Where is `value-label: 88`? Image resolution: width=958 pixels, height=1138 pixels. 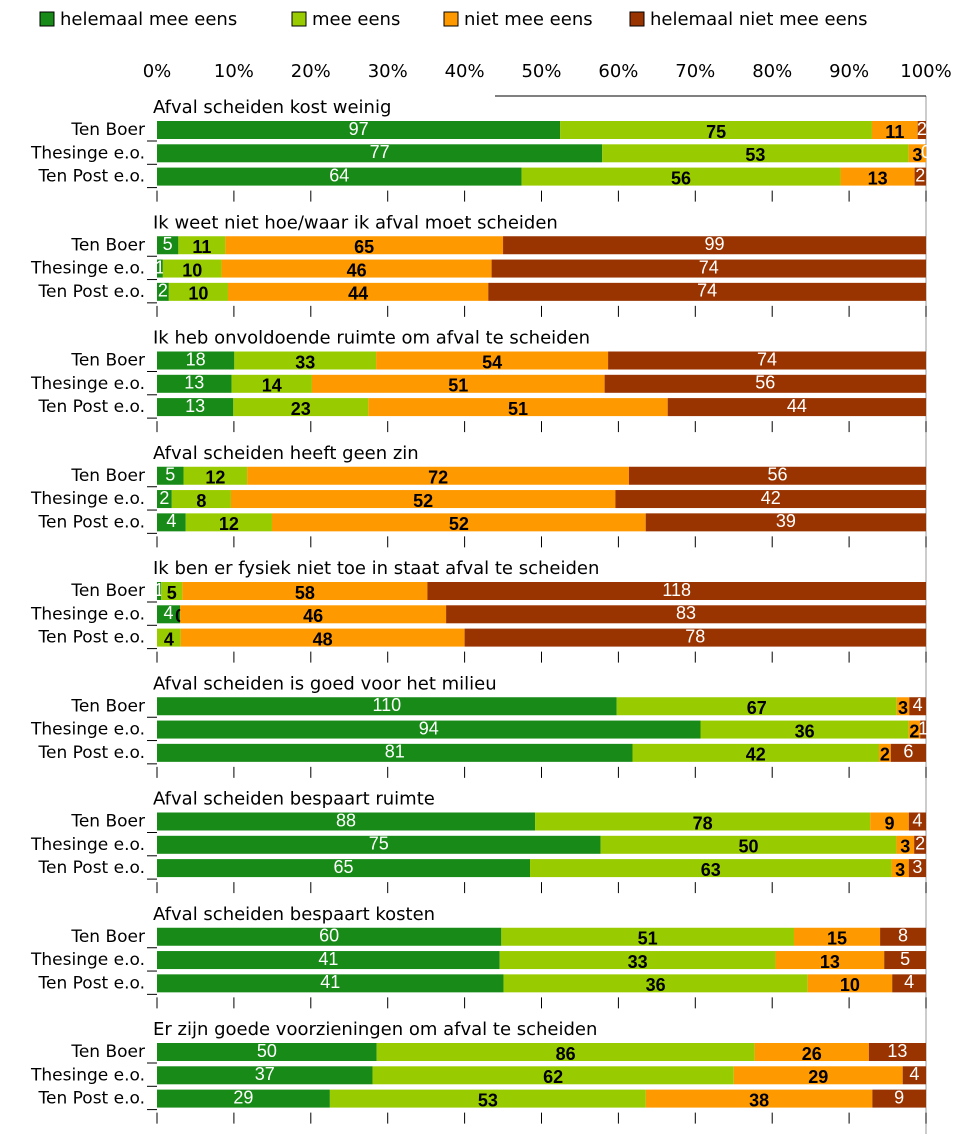 value-label: 88 is located at coordinates (346, 820).